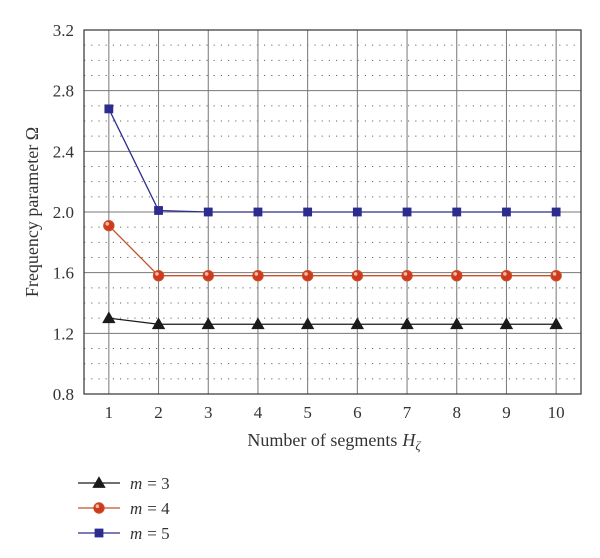 Image resolution: width=600 pixels, height=558 pixels. I want to click on legend-label-num: = 4, so click(158, 508).